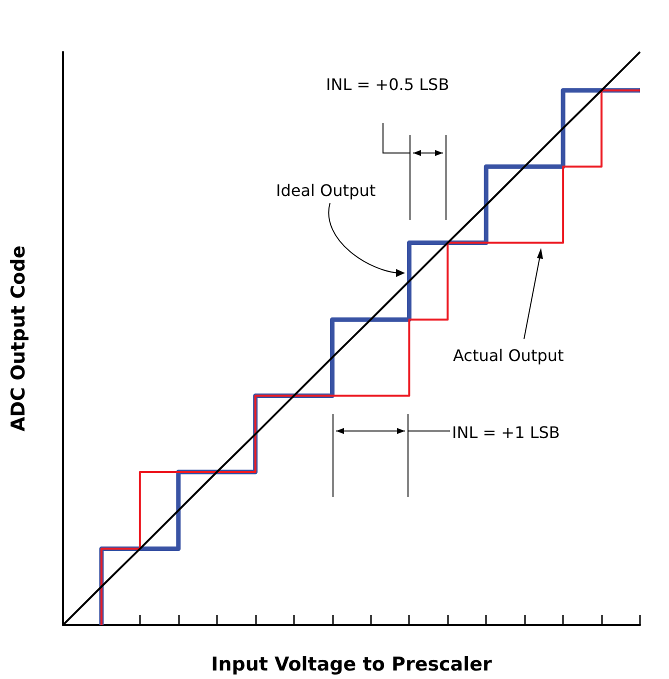  What do you see at coordinates (388, 84) in the screenshot?
I see `annotation: INL = +0.5 LSB` at bounding box center [388, 84].